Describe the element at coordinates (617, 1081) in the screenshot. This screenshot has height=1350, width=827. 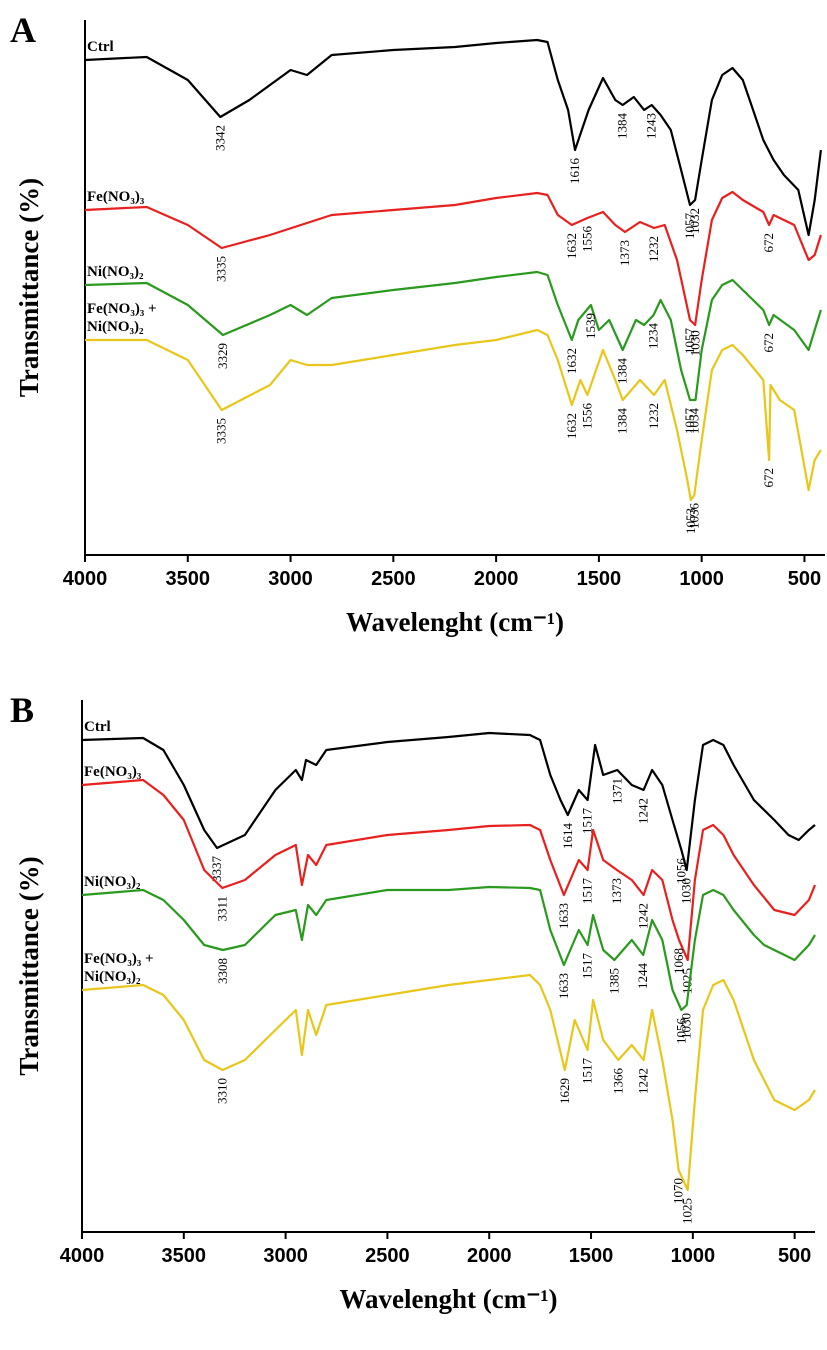
I see `peak-label: 1366` at that location.